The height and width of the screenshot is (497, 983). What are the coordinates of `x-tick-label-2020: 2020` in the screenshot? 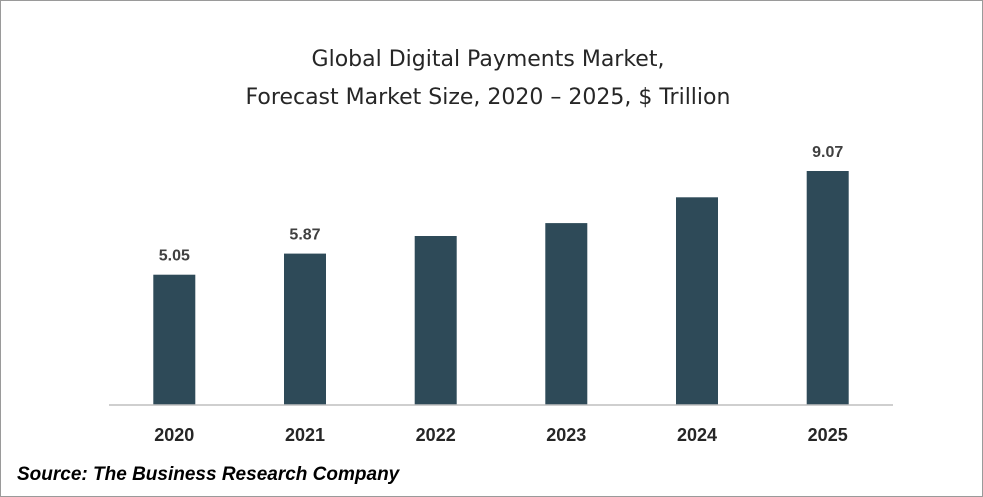 It's located at (174, 435).